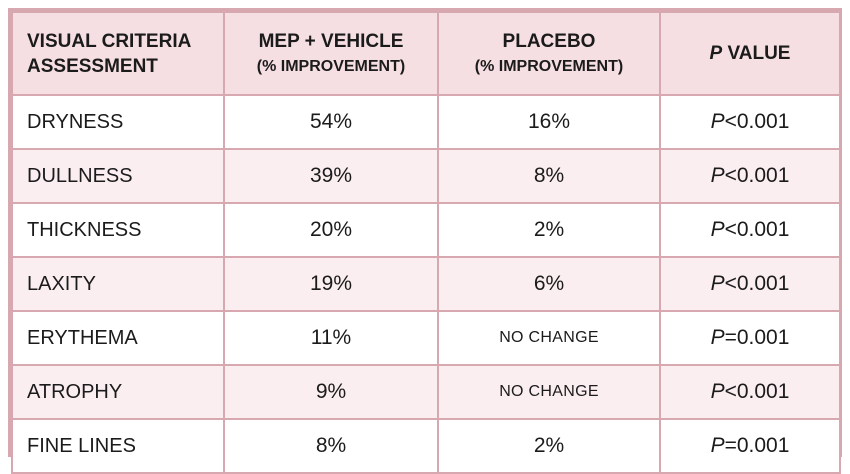 The image size is (850, 474). Describe the element at coordinates (756, 53) in the screenshot. I see `header-pvalue-rest: VALUE` at that location.